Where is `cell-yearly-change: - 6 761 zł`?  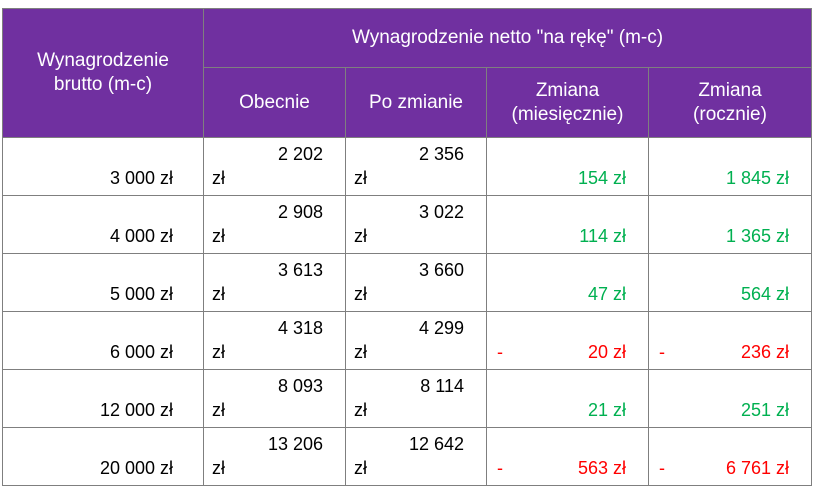 cell-yearly-change: - 6 761 zł is located at coordinates (730, 456).